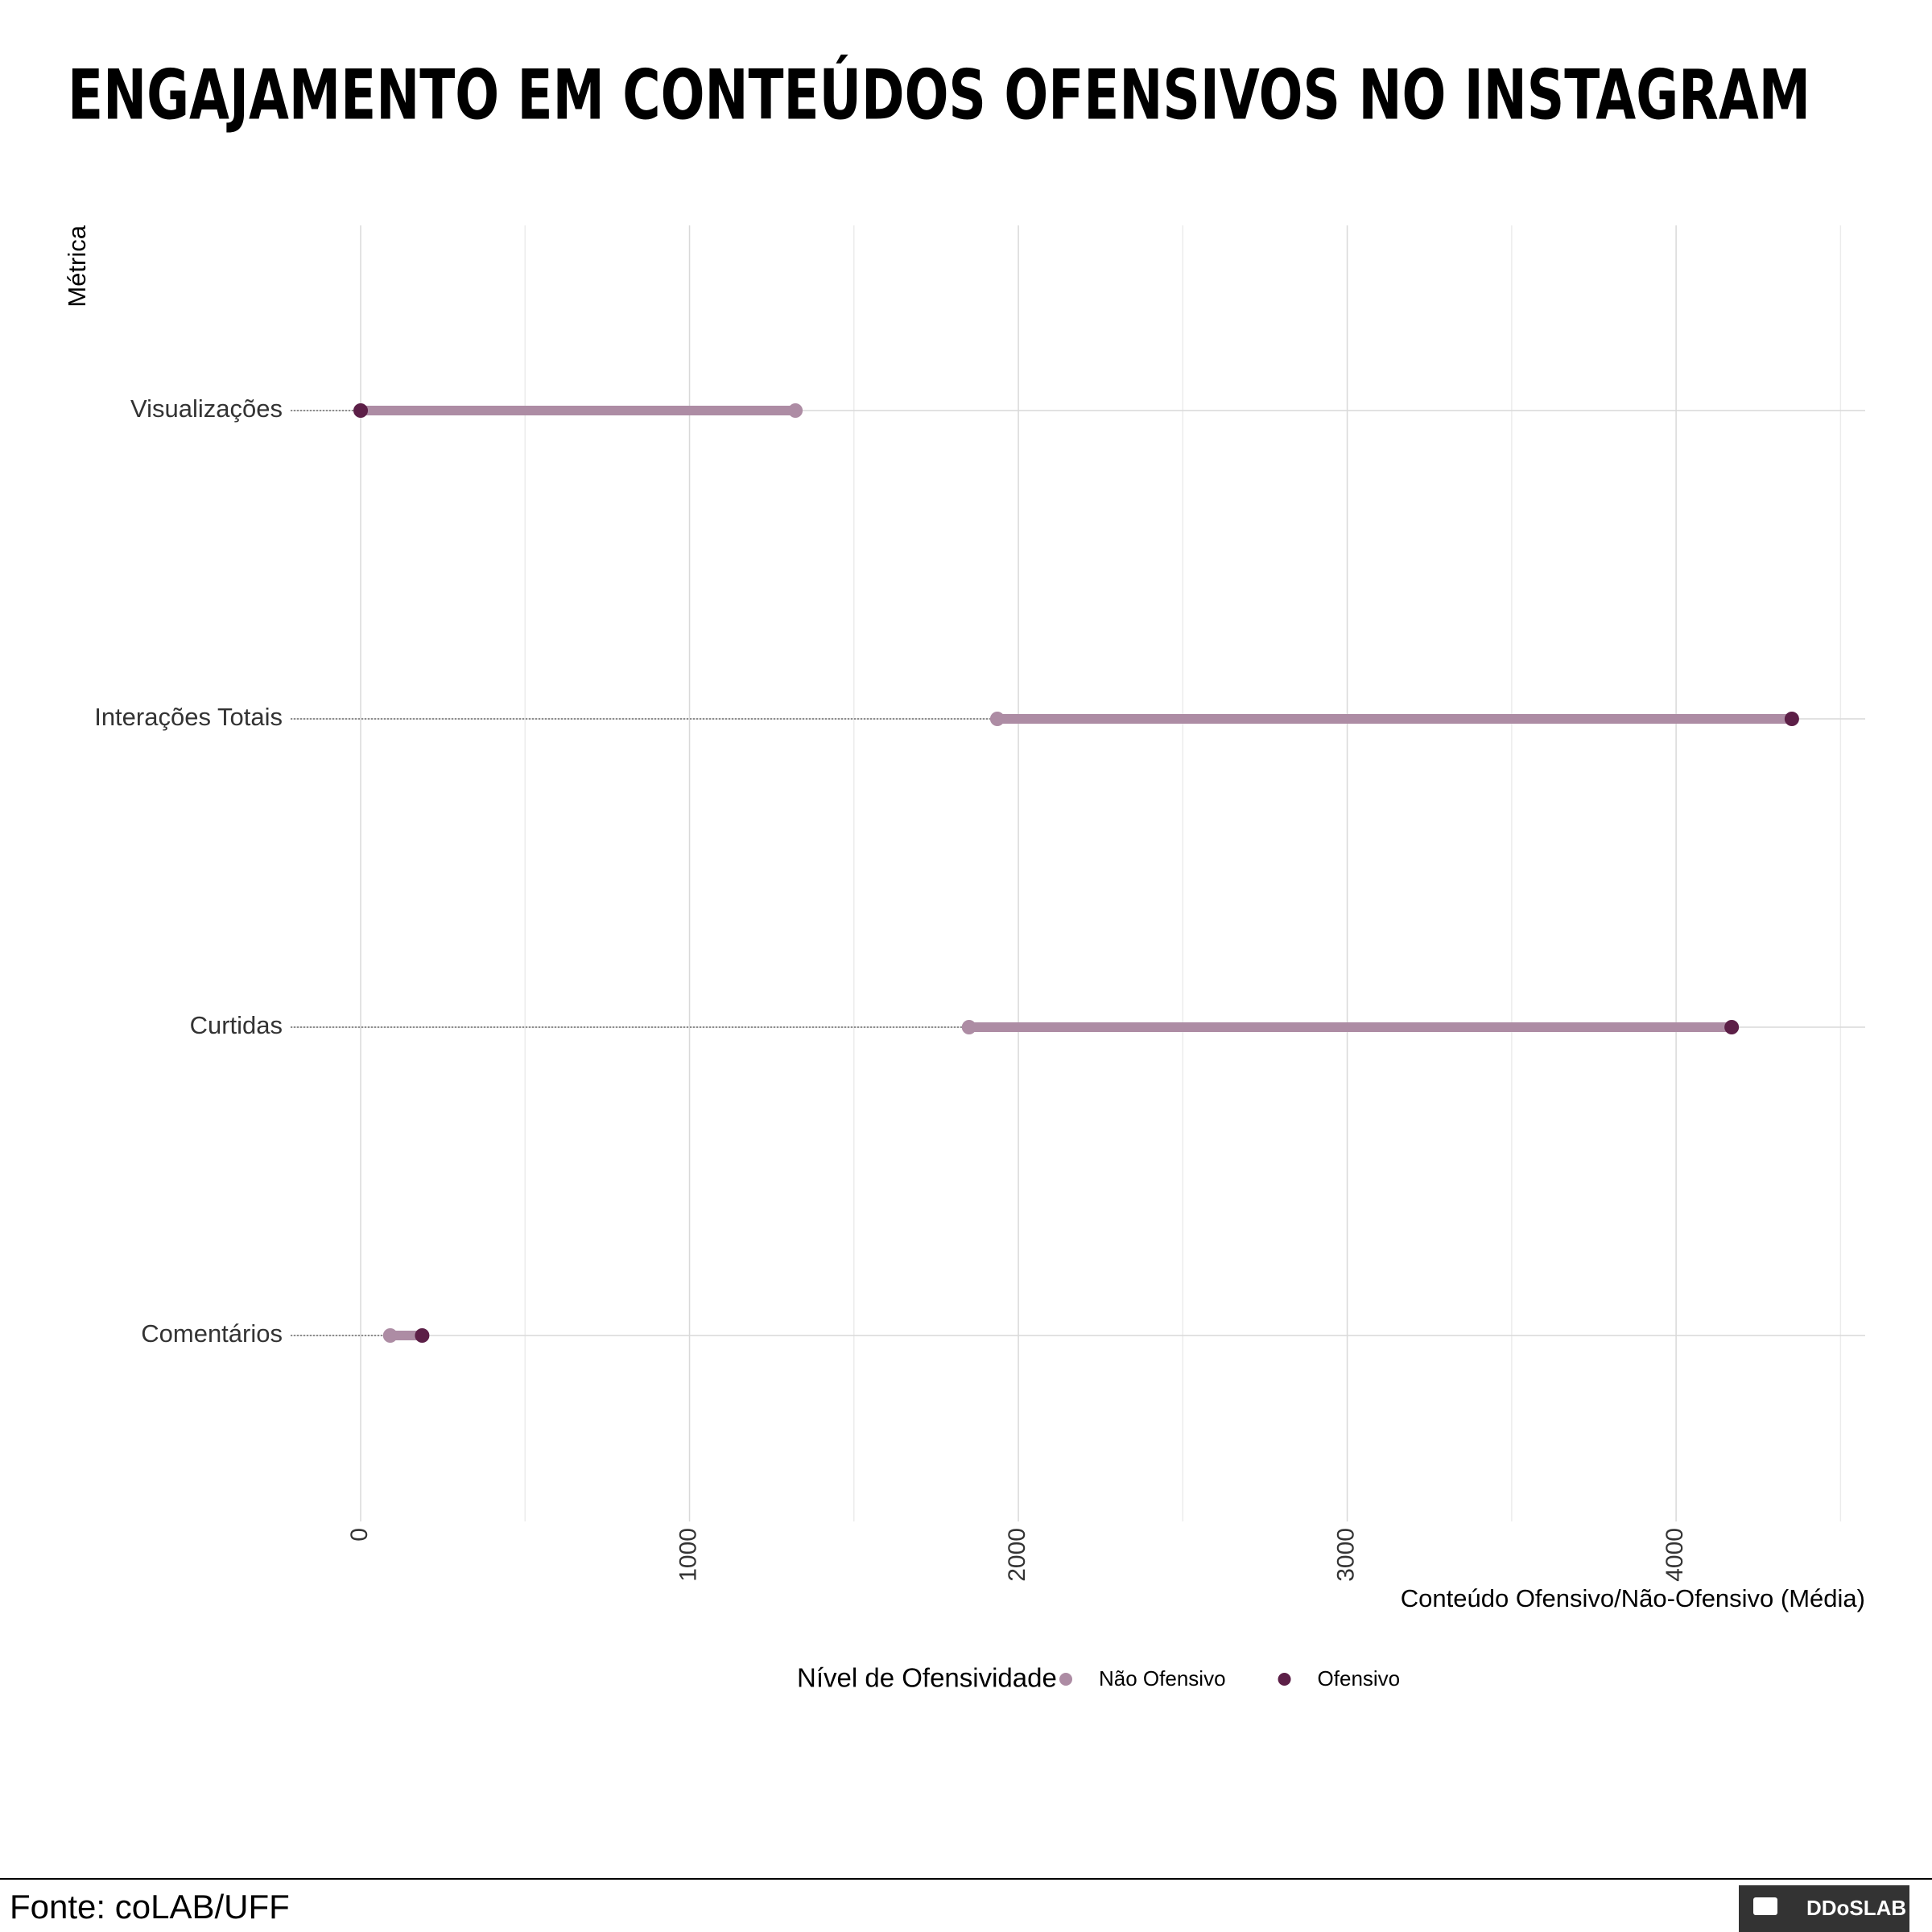 The height and width of the screenshot is (1932, 1932). Describe the element at coordinates (188, 717) in the screenshot. I see `y-tick-label: Interações Totais` at that location.